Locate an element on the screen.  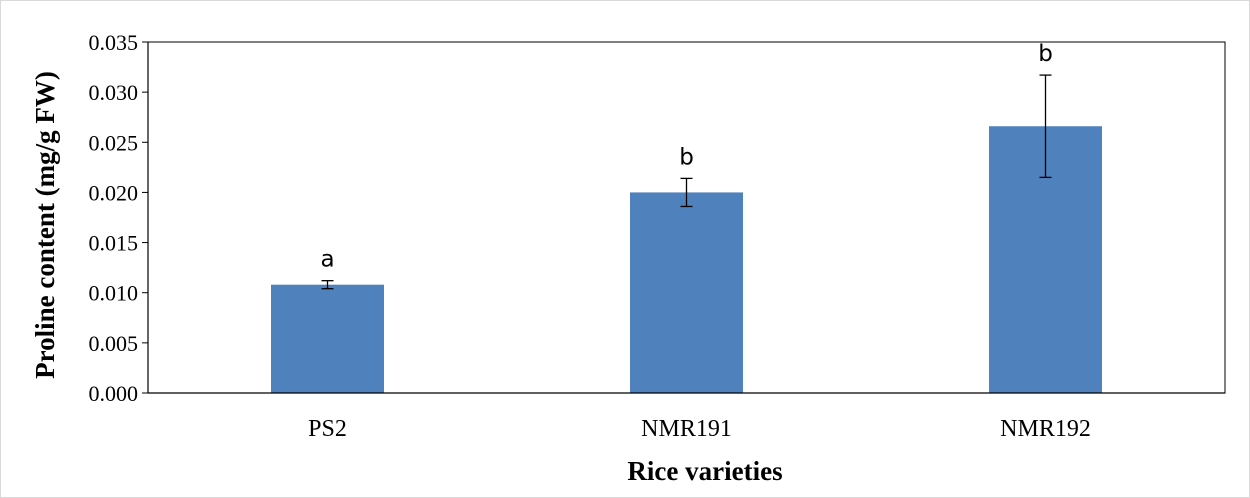
y-tick-label: 0.035 is located at coordinates (114, 42).